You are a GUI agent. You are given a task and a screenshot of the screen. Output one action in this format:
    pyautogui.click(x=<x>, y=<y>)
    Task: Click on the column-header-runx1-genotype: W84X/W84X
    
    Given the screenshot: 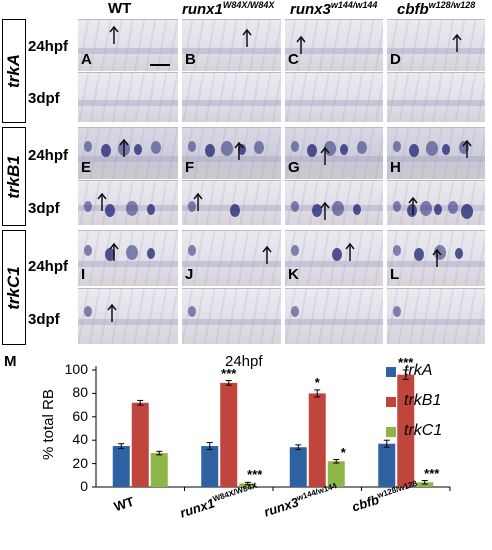 What is the action you would take?
    pyautogui.click(x=248, y=5)
    